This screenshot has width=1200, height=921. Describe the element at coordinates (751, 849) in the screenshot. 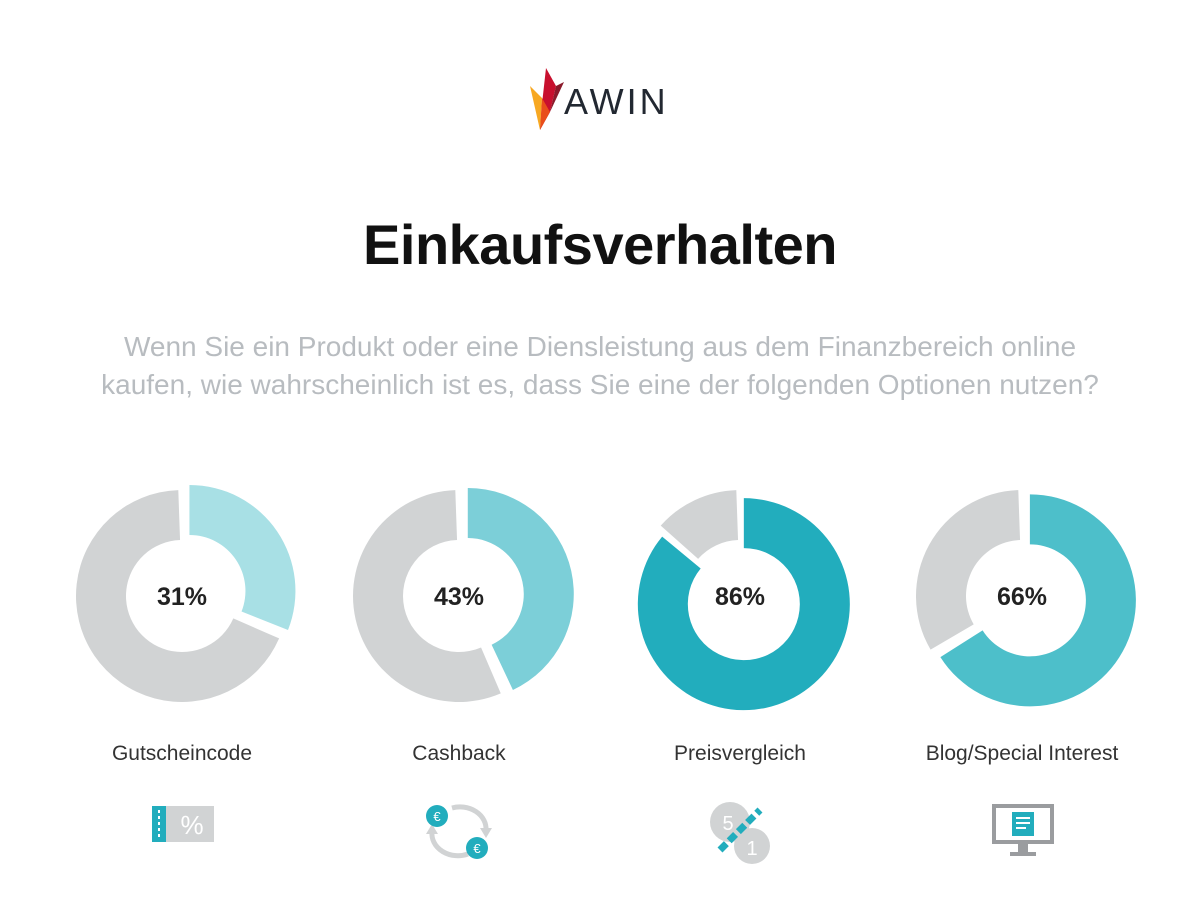

I see `comparison-number-1: 1` at that location.